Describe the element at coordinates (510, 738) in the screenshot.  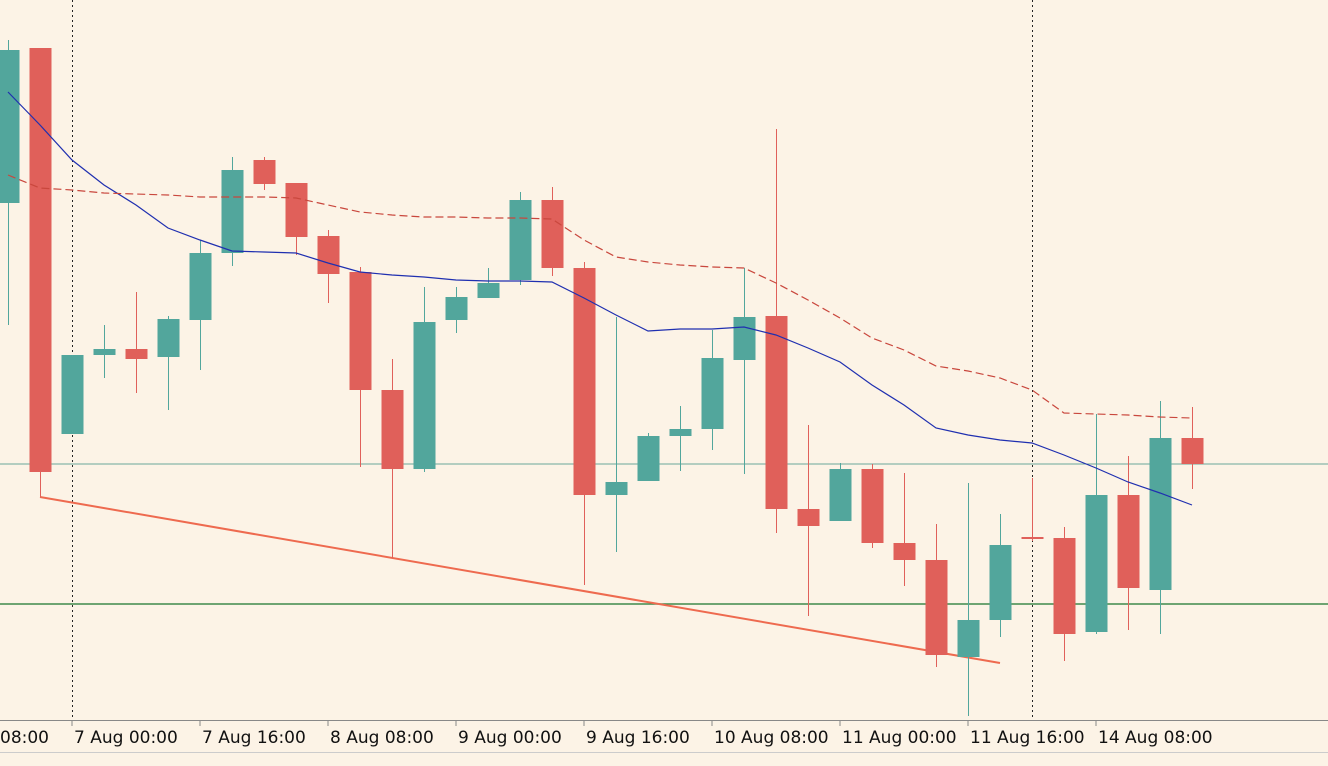
I see `x-tick-label: 9 Aug 00:00` at that location.